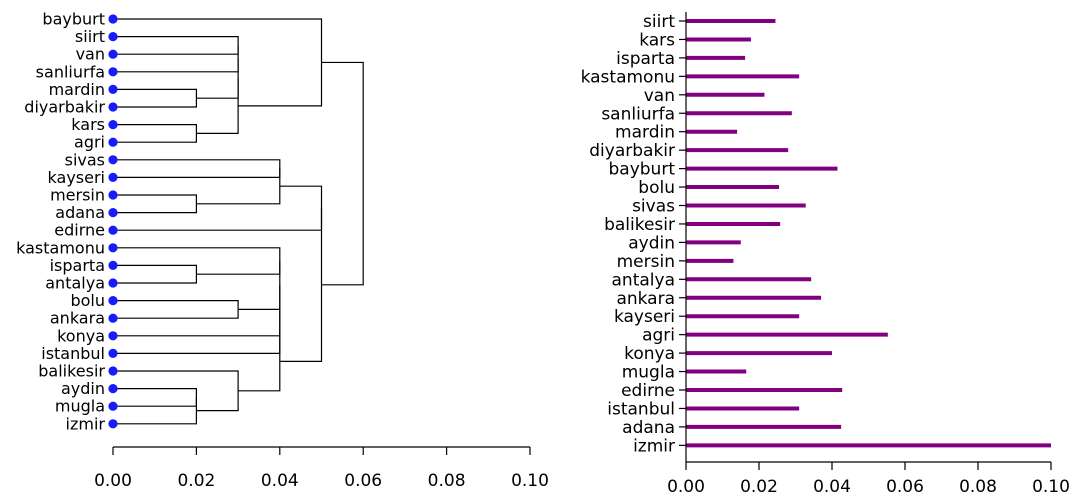  Describe the element at coordinates (88, 124) in the screenshot. I see `leaf-label: kars` at that location.